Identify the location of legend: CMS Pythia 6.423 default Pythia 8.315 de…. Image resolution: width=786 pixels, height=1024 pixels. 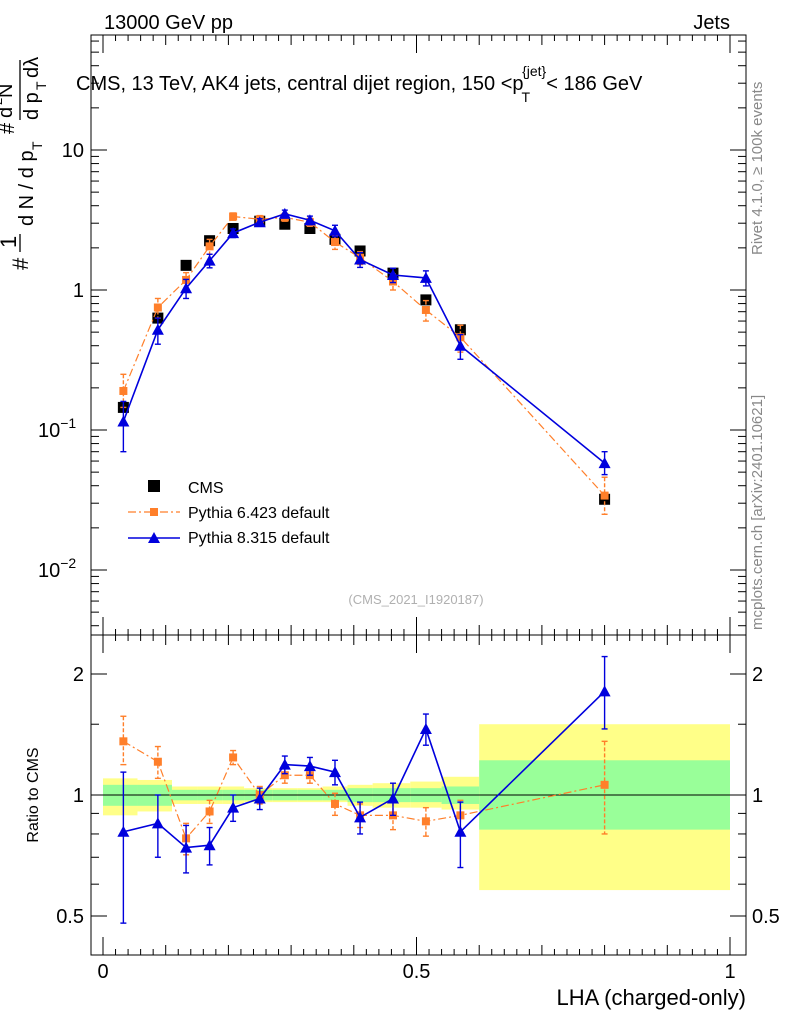
(229, 513).